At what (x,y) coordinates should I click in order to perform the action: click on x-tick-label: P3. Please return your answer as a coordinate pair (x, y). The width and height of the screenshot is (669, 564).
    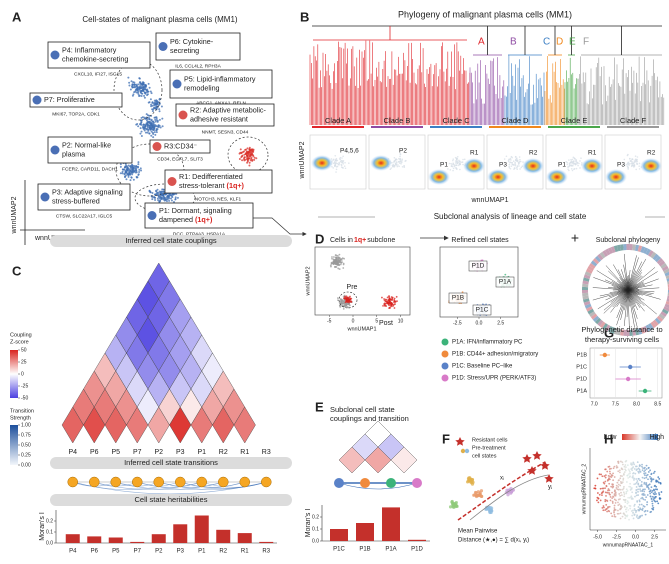
    Looking at the image, I should click on (181, 552).